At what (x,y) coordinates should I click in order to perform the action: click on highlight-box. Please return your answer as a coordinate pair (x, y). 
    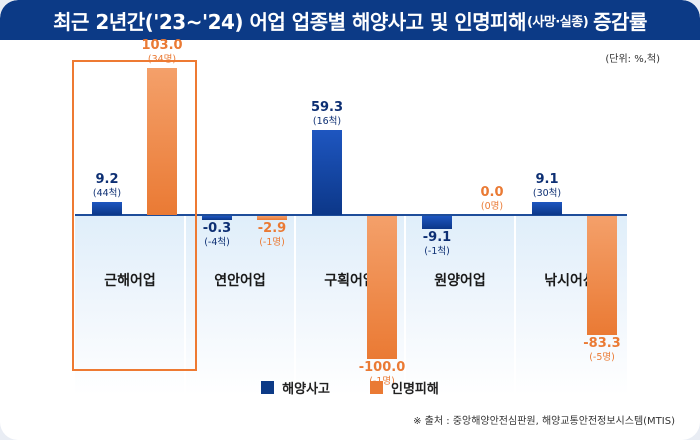
    Looking at the image, I should click on (134, 215).